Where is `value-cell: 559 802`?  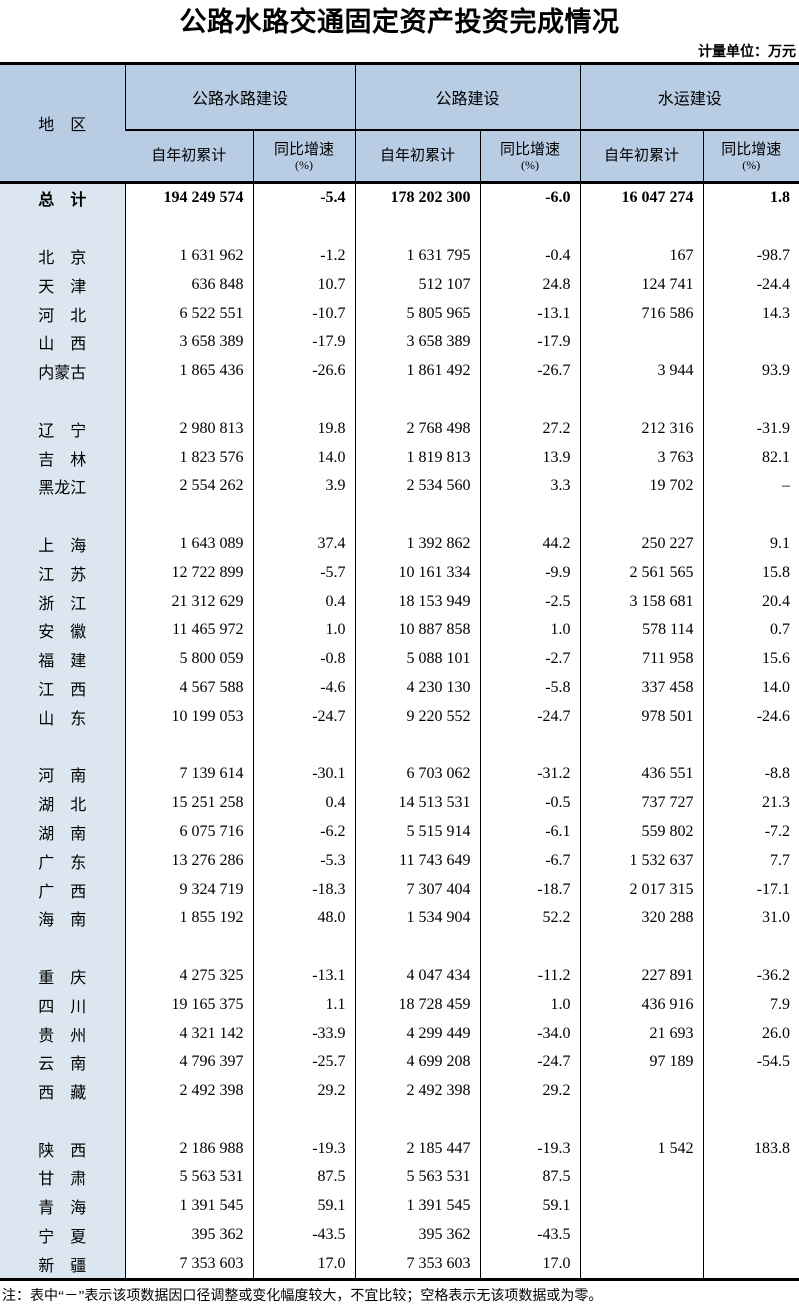 value-cell: 559 802 is located at coordinates (641, 832).